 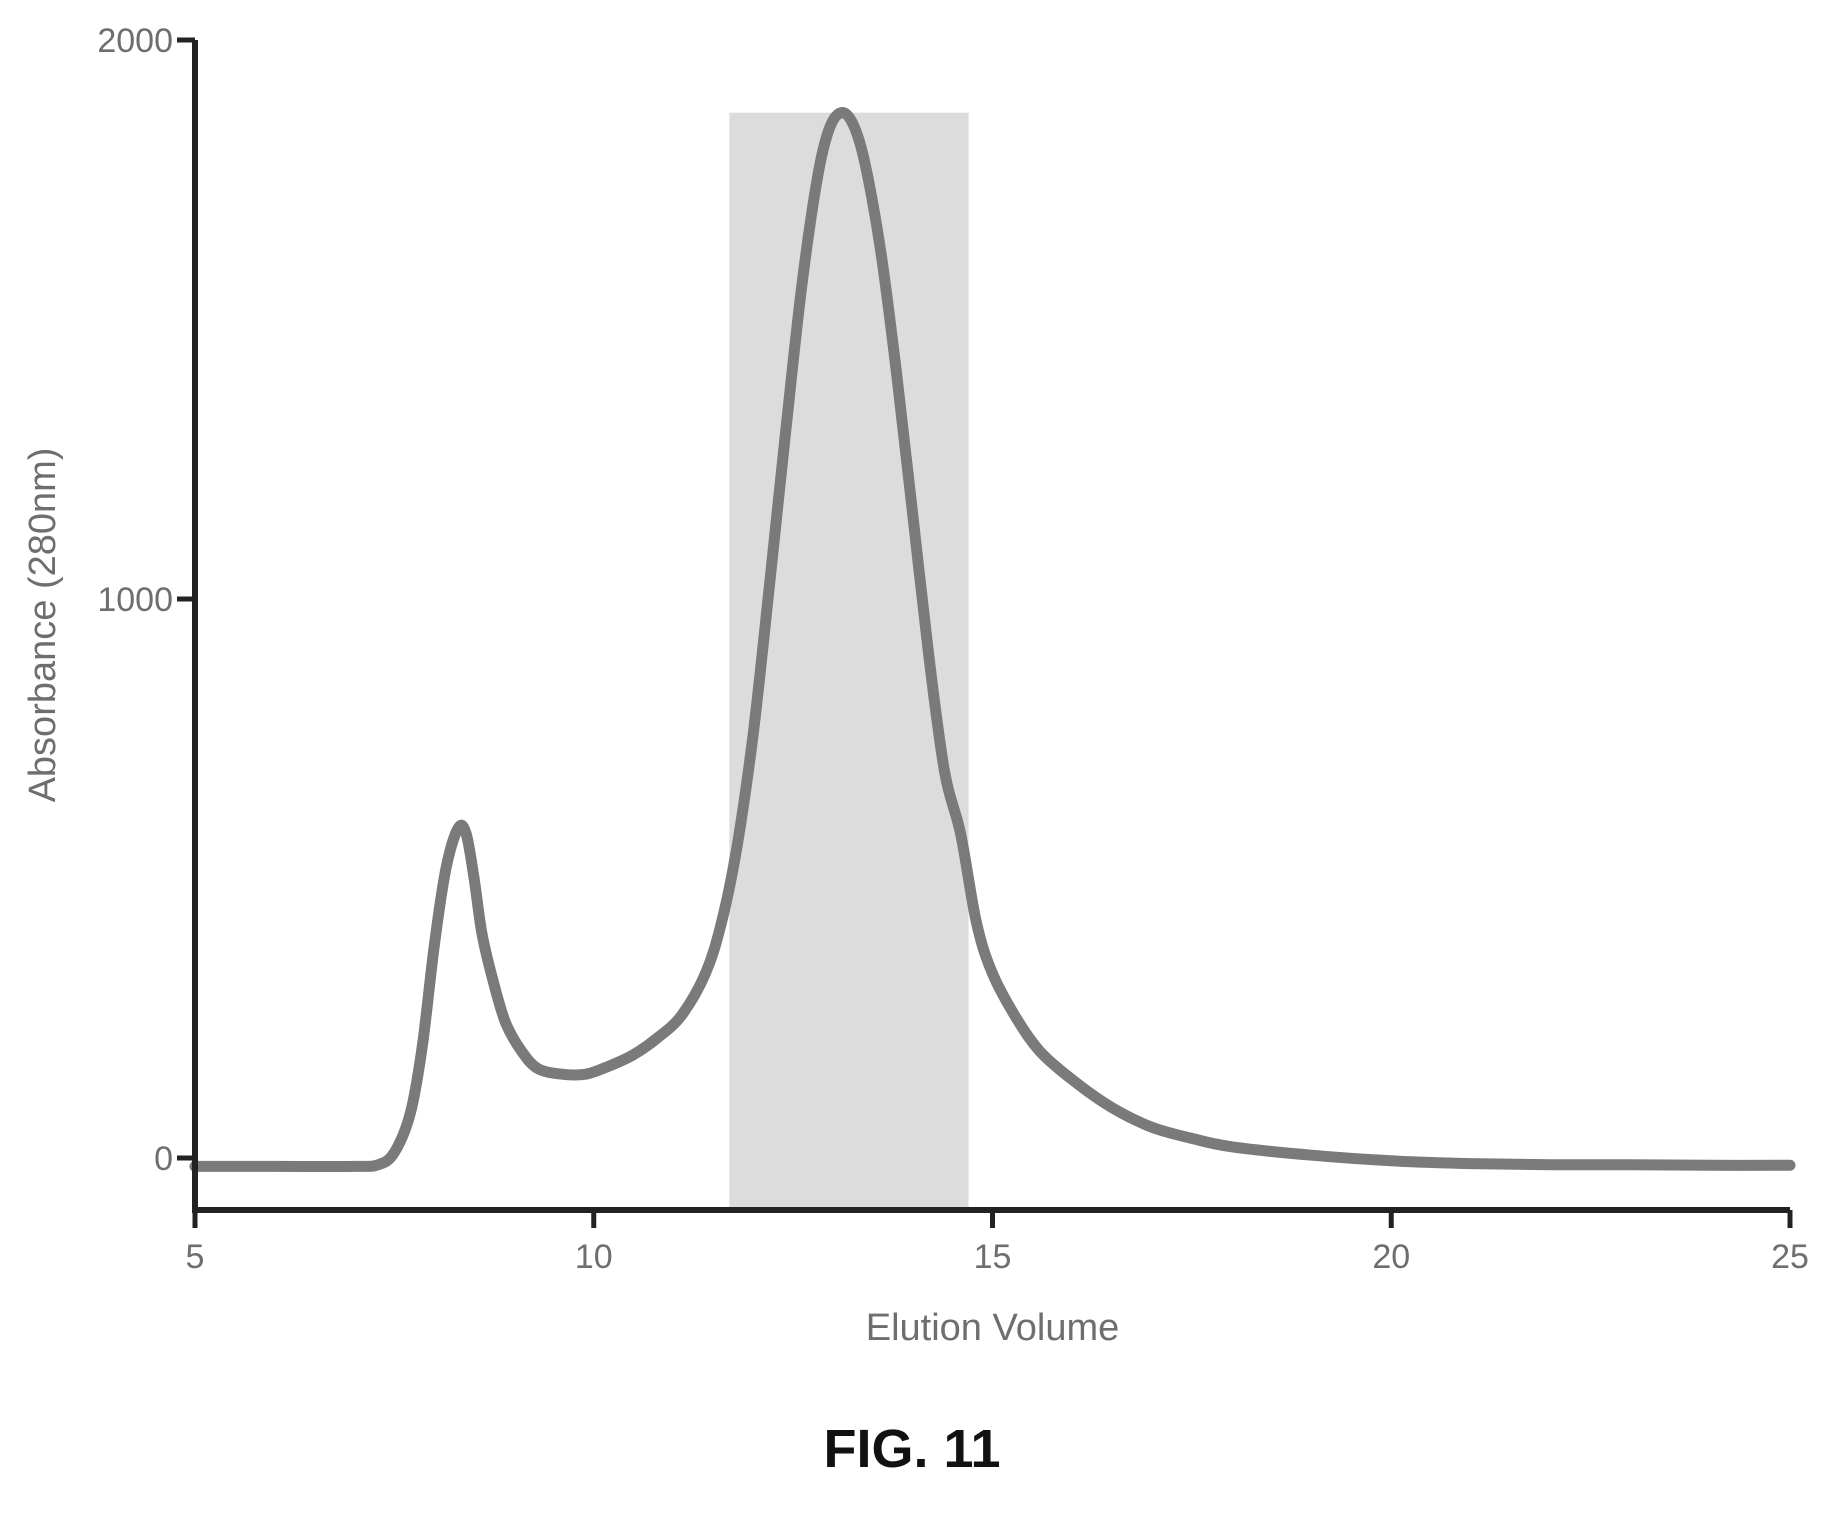 What do you see at coordinates (135, 600) in the screenshot?
I see `y-tick-label: 1000` at bounding box center [135, 600].